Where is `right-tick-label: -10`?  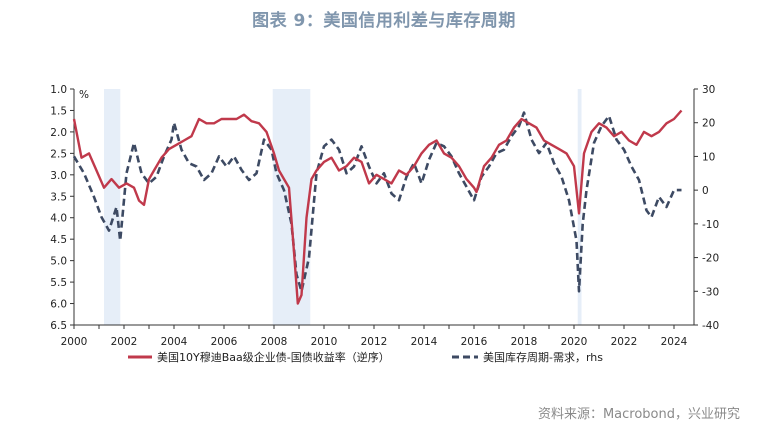
right-tick-label: -10 is located at coordinates (710, 225).